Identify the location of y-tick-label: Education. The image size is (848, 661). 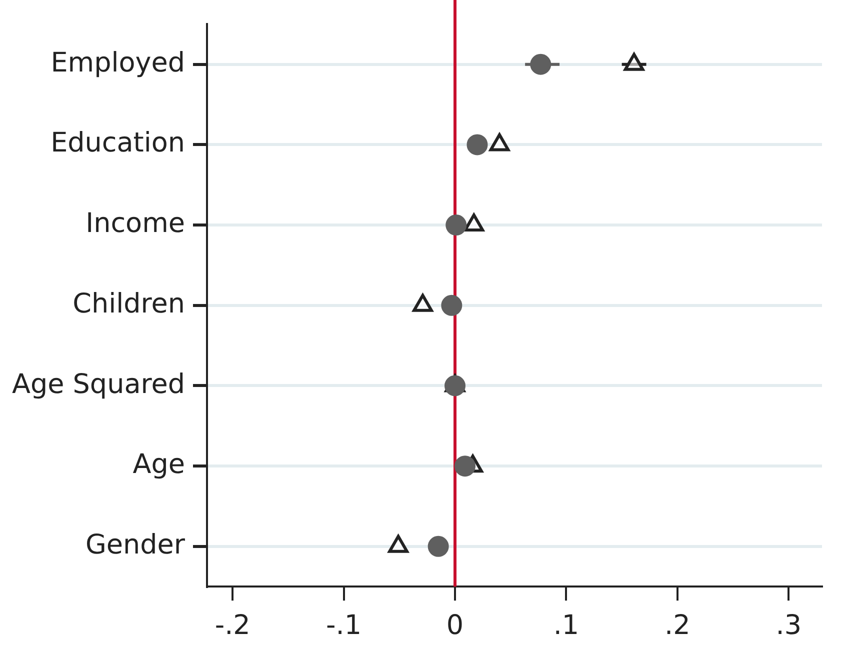
(117, 143).